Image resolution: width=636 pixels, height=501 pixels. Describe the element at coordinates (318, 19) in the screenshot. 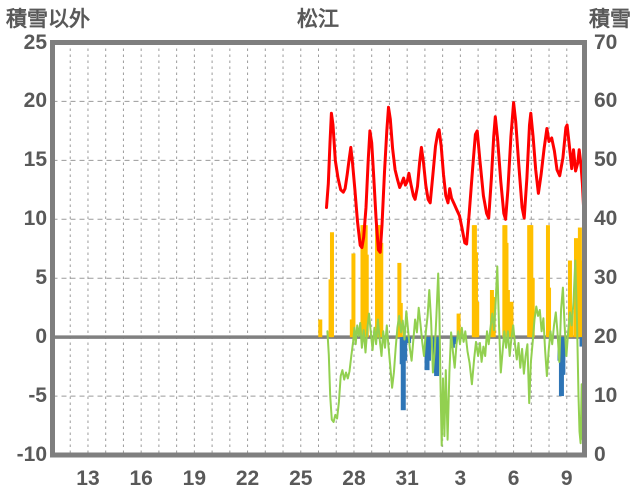

I see `chart-title: 松江` at that location.